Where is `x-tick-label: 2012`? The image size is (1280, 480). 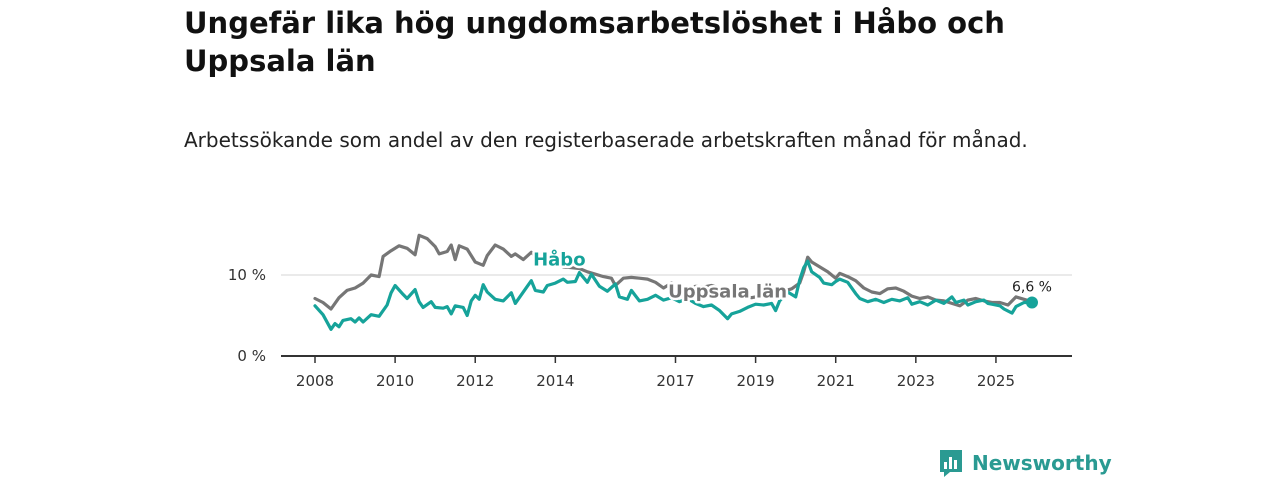
x-tick-label: 2012 is located at coordinates (475, 381).